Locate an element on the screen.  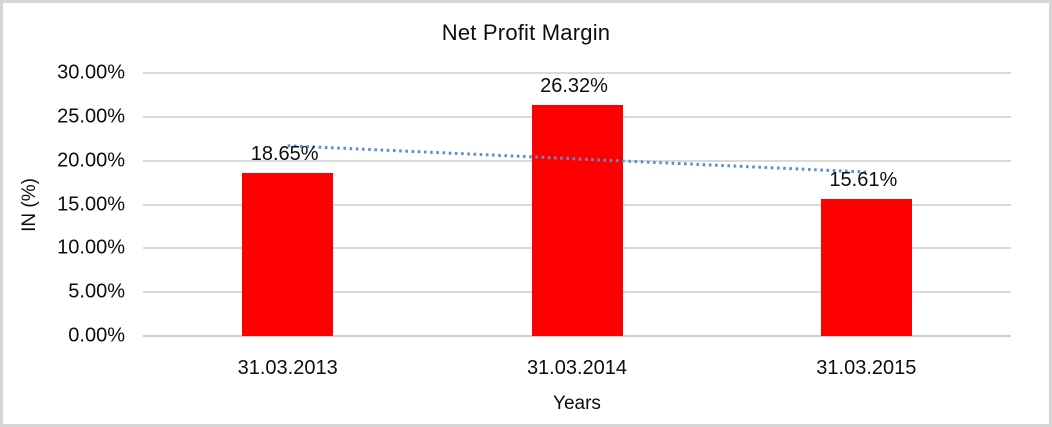
bar-data-label: 26.32% is located at coordinates (574, 86).